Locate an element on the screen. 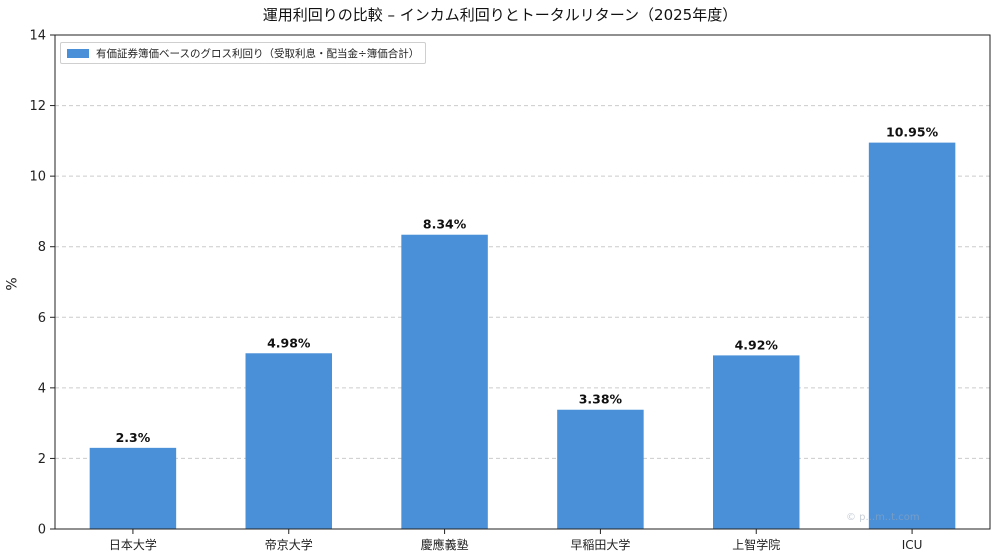  bar-value-label: 10.95% is located at coordinates (912, 132).